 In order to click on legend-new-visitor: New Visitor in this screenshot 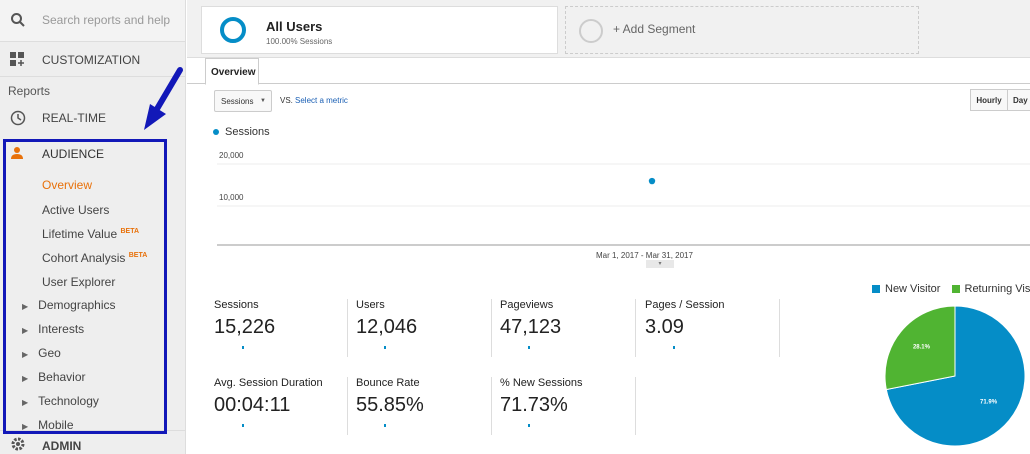, I will do `click(913, 289)`.